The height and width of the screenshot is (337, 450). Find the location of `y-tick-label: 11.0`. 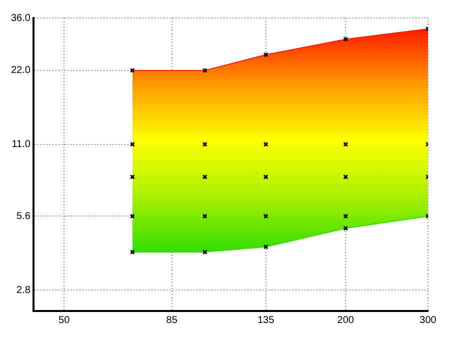

y-tick-label: 11.0 is located at coordinates (21, 144).